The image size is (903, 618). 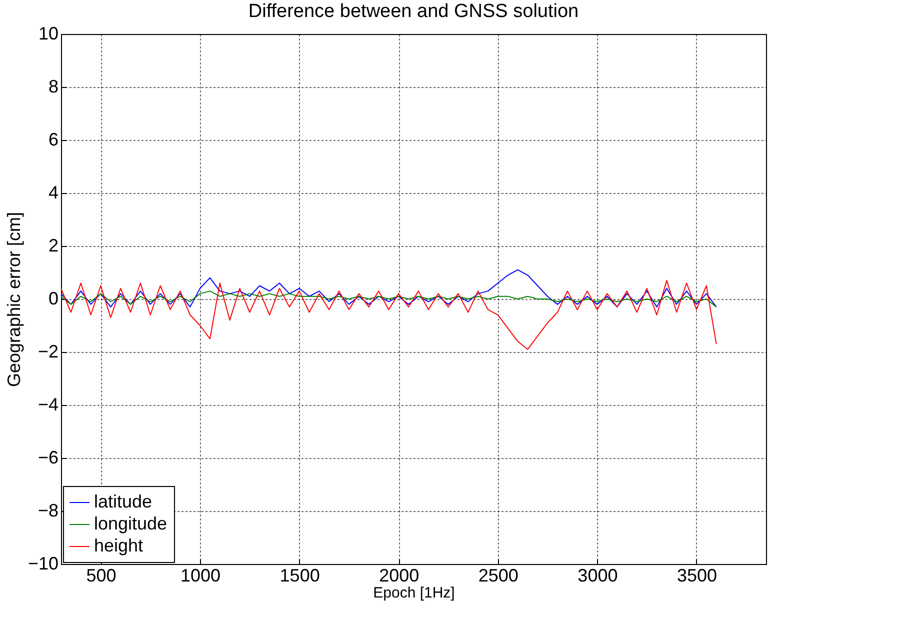 What do you see at coordinates (53, 192) in the screenshot?
I see `y-tick-label: 4` at bounding box center [53, 192].